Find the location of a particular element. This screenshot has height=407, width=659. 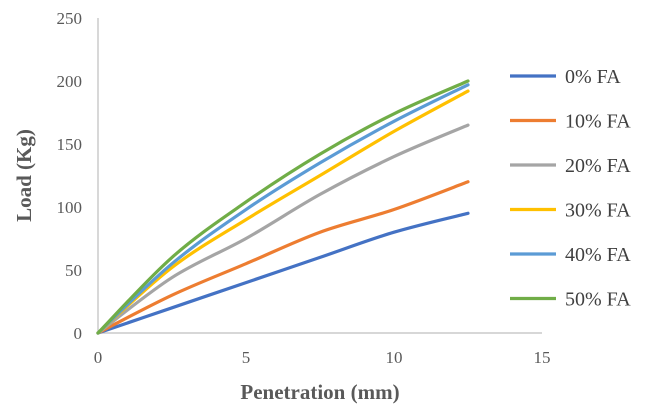

legend-label: 0% FA is located at coordinates (593, 77).